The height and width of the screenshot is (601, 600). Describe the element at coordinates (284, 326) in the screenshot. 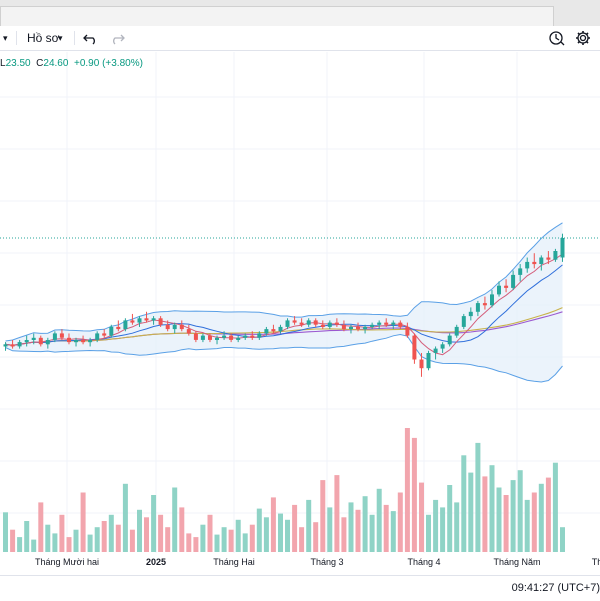

I see `moving-average-slow-line` at that location.